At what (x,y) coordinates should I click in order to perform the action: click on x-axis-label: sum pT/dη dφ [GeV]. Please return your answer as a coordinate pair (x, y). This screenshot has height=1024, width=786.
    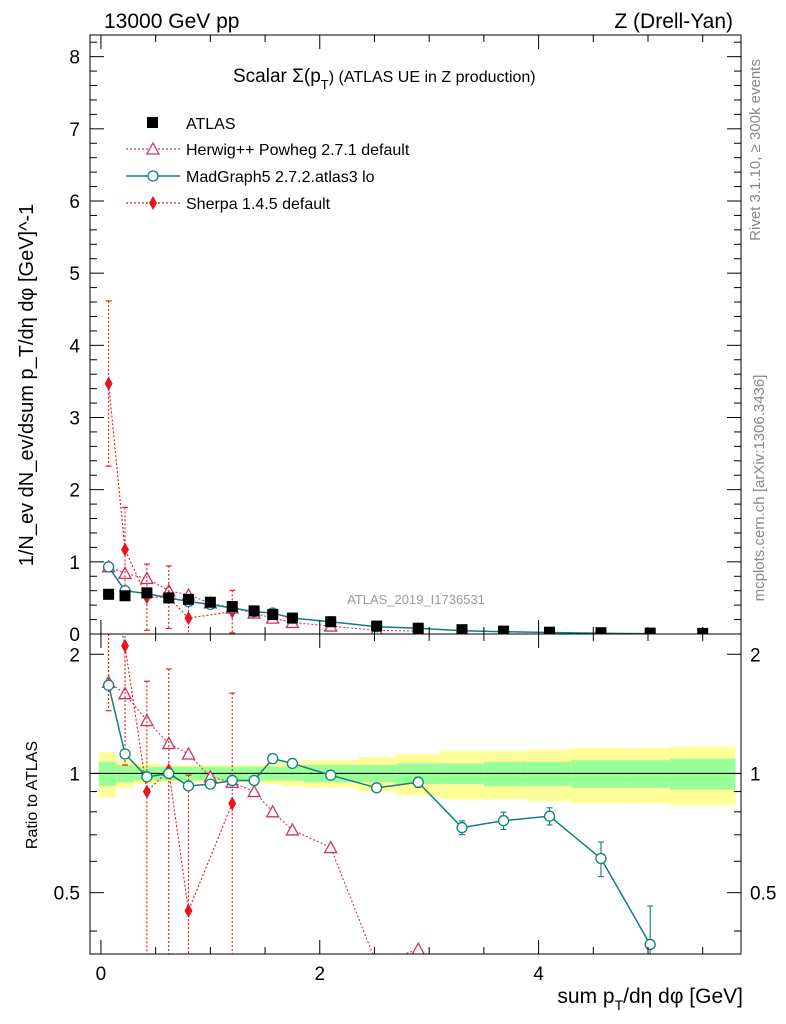
    Looking at the image, I should click on (650, 999).